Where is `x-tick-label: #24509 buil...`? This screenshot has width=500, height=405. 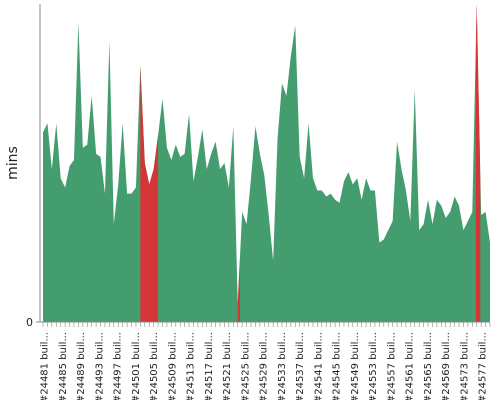
x-tick-label: #24509 buil... is located at coordinates (172, 366).